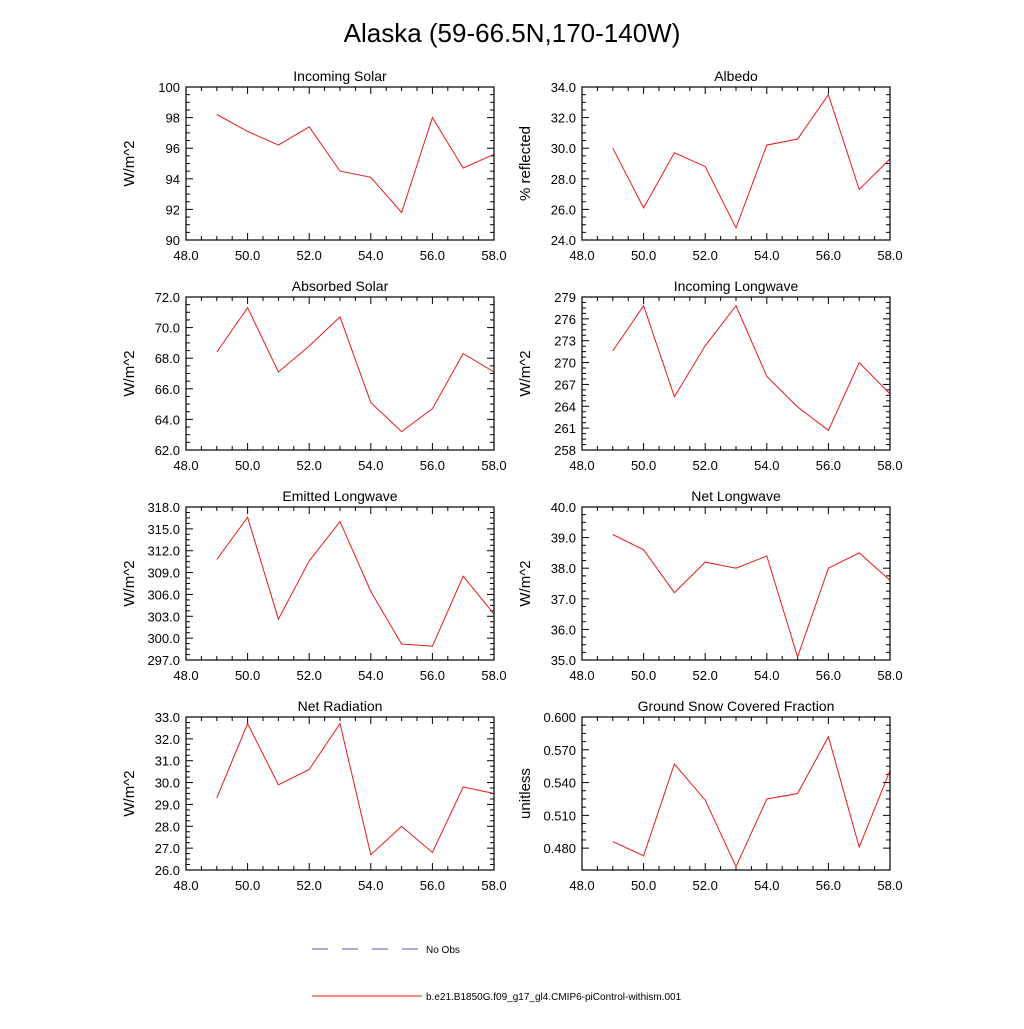  I want to click on chart-title: Absorbed Solar, so click(340, 286).